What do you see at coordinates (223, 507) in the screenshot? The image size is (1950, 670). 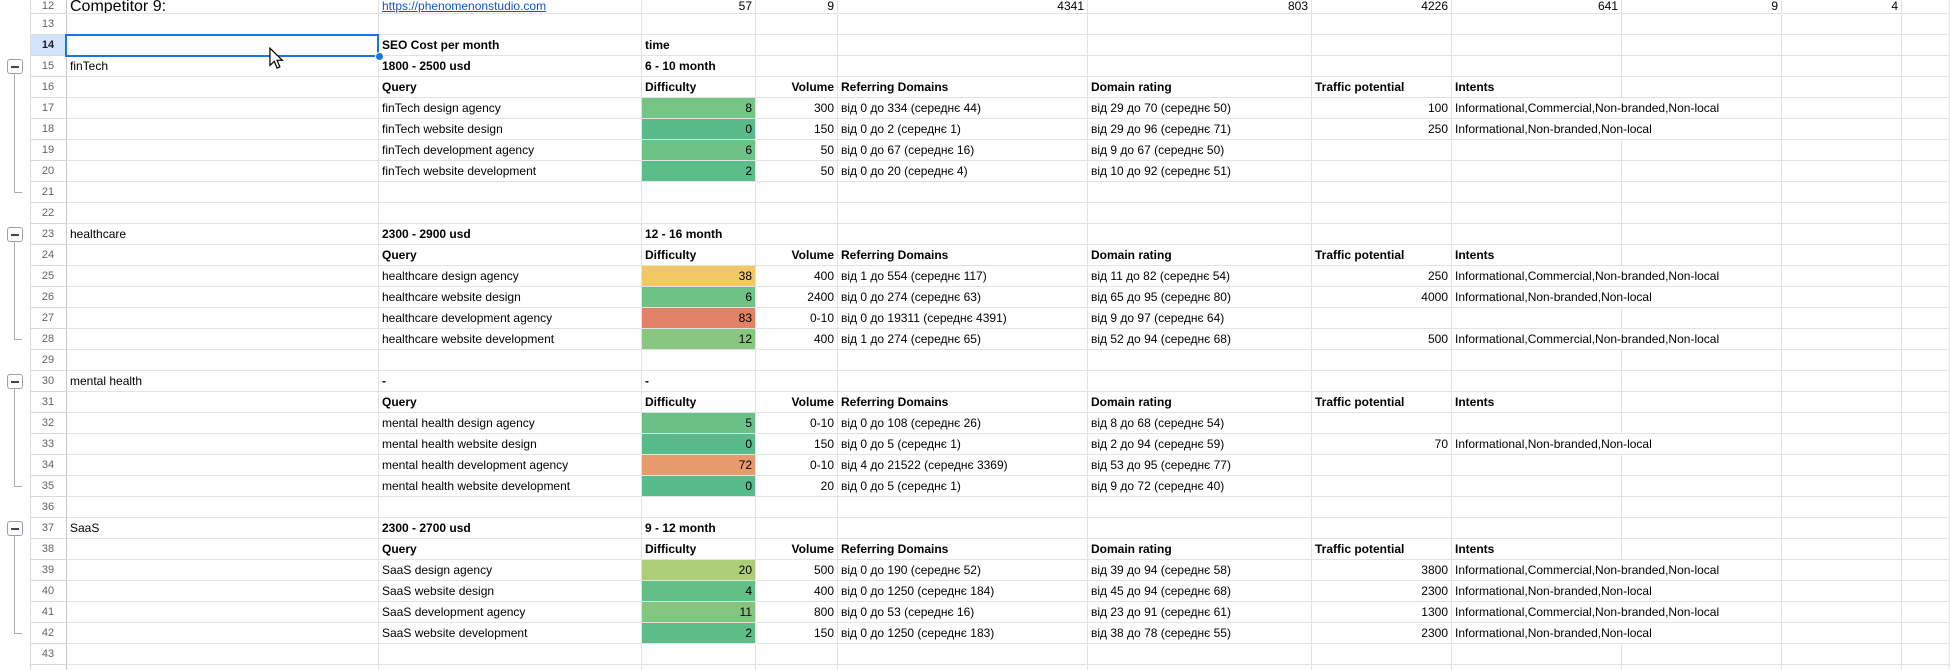 I see `cell-a36` at bounding box center [223, 507].